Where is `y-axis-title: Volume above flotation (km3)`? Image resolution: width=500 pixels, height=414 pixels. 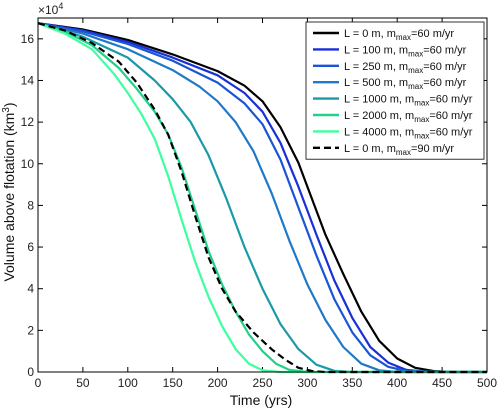 y-axis-title: Volume above flotation (km3) is located at coordinates (9, 191).